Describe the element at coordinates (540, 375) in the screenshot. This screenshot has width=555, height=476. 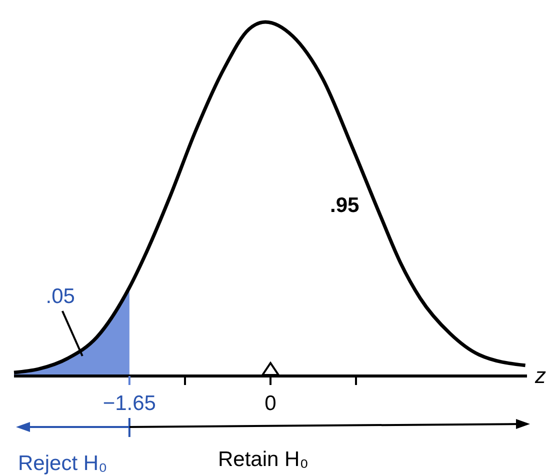
I see `x-axis-title: z` at that location.